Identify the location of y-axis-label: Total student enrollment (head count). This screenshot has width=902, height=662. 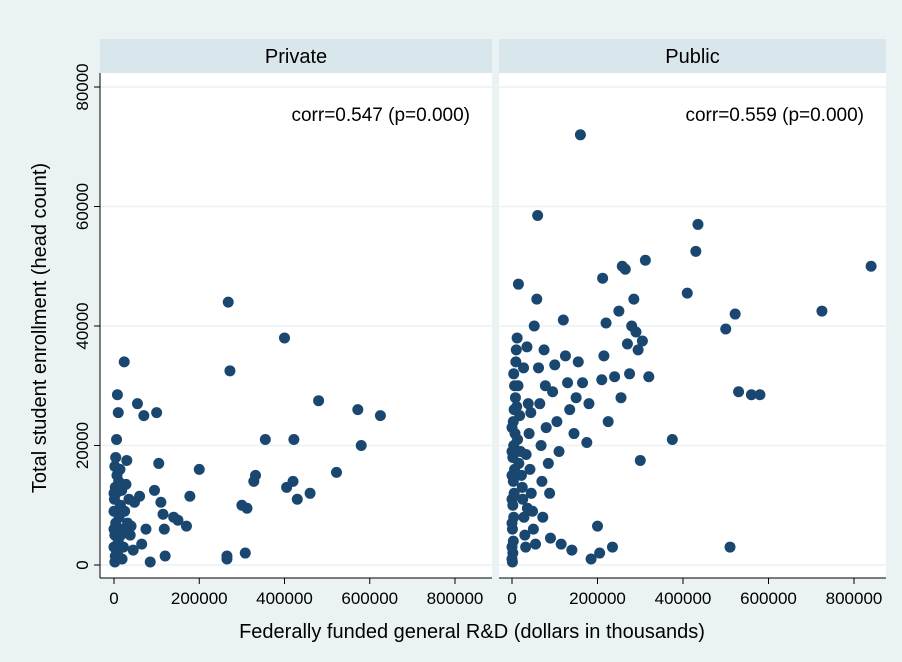
(40, 328).